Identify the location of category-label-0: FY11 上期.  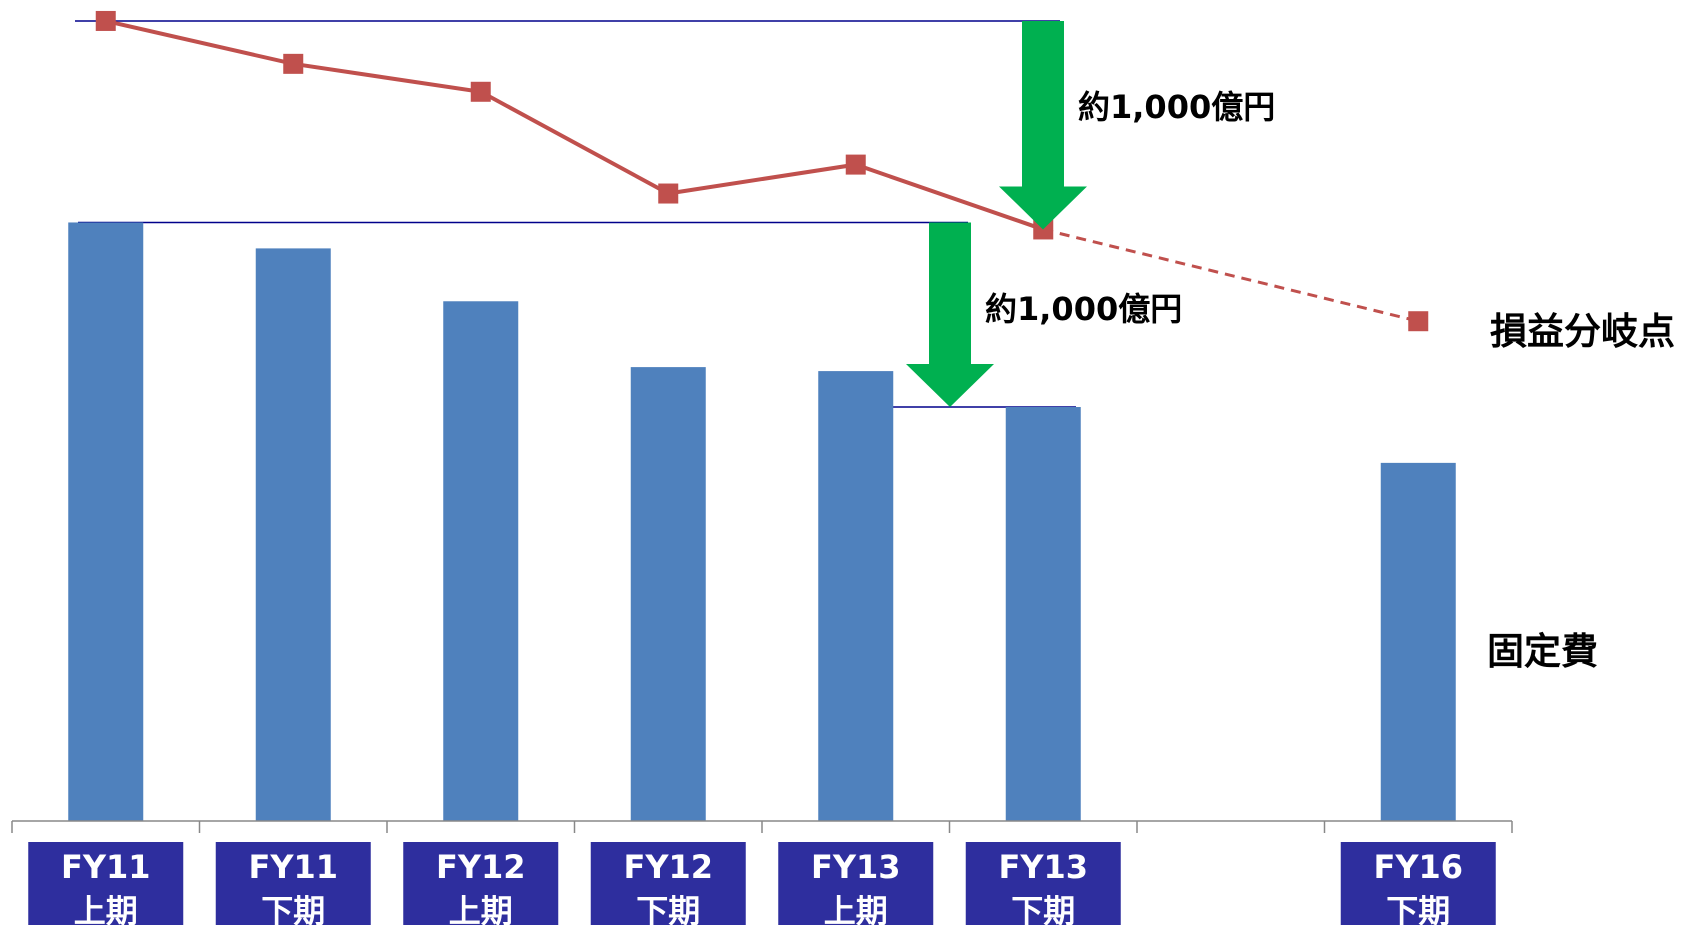
(106, 883).